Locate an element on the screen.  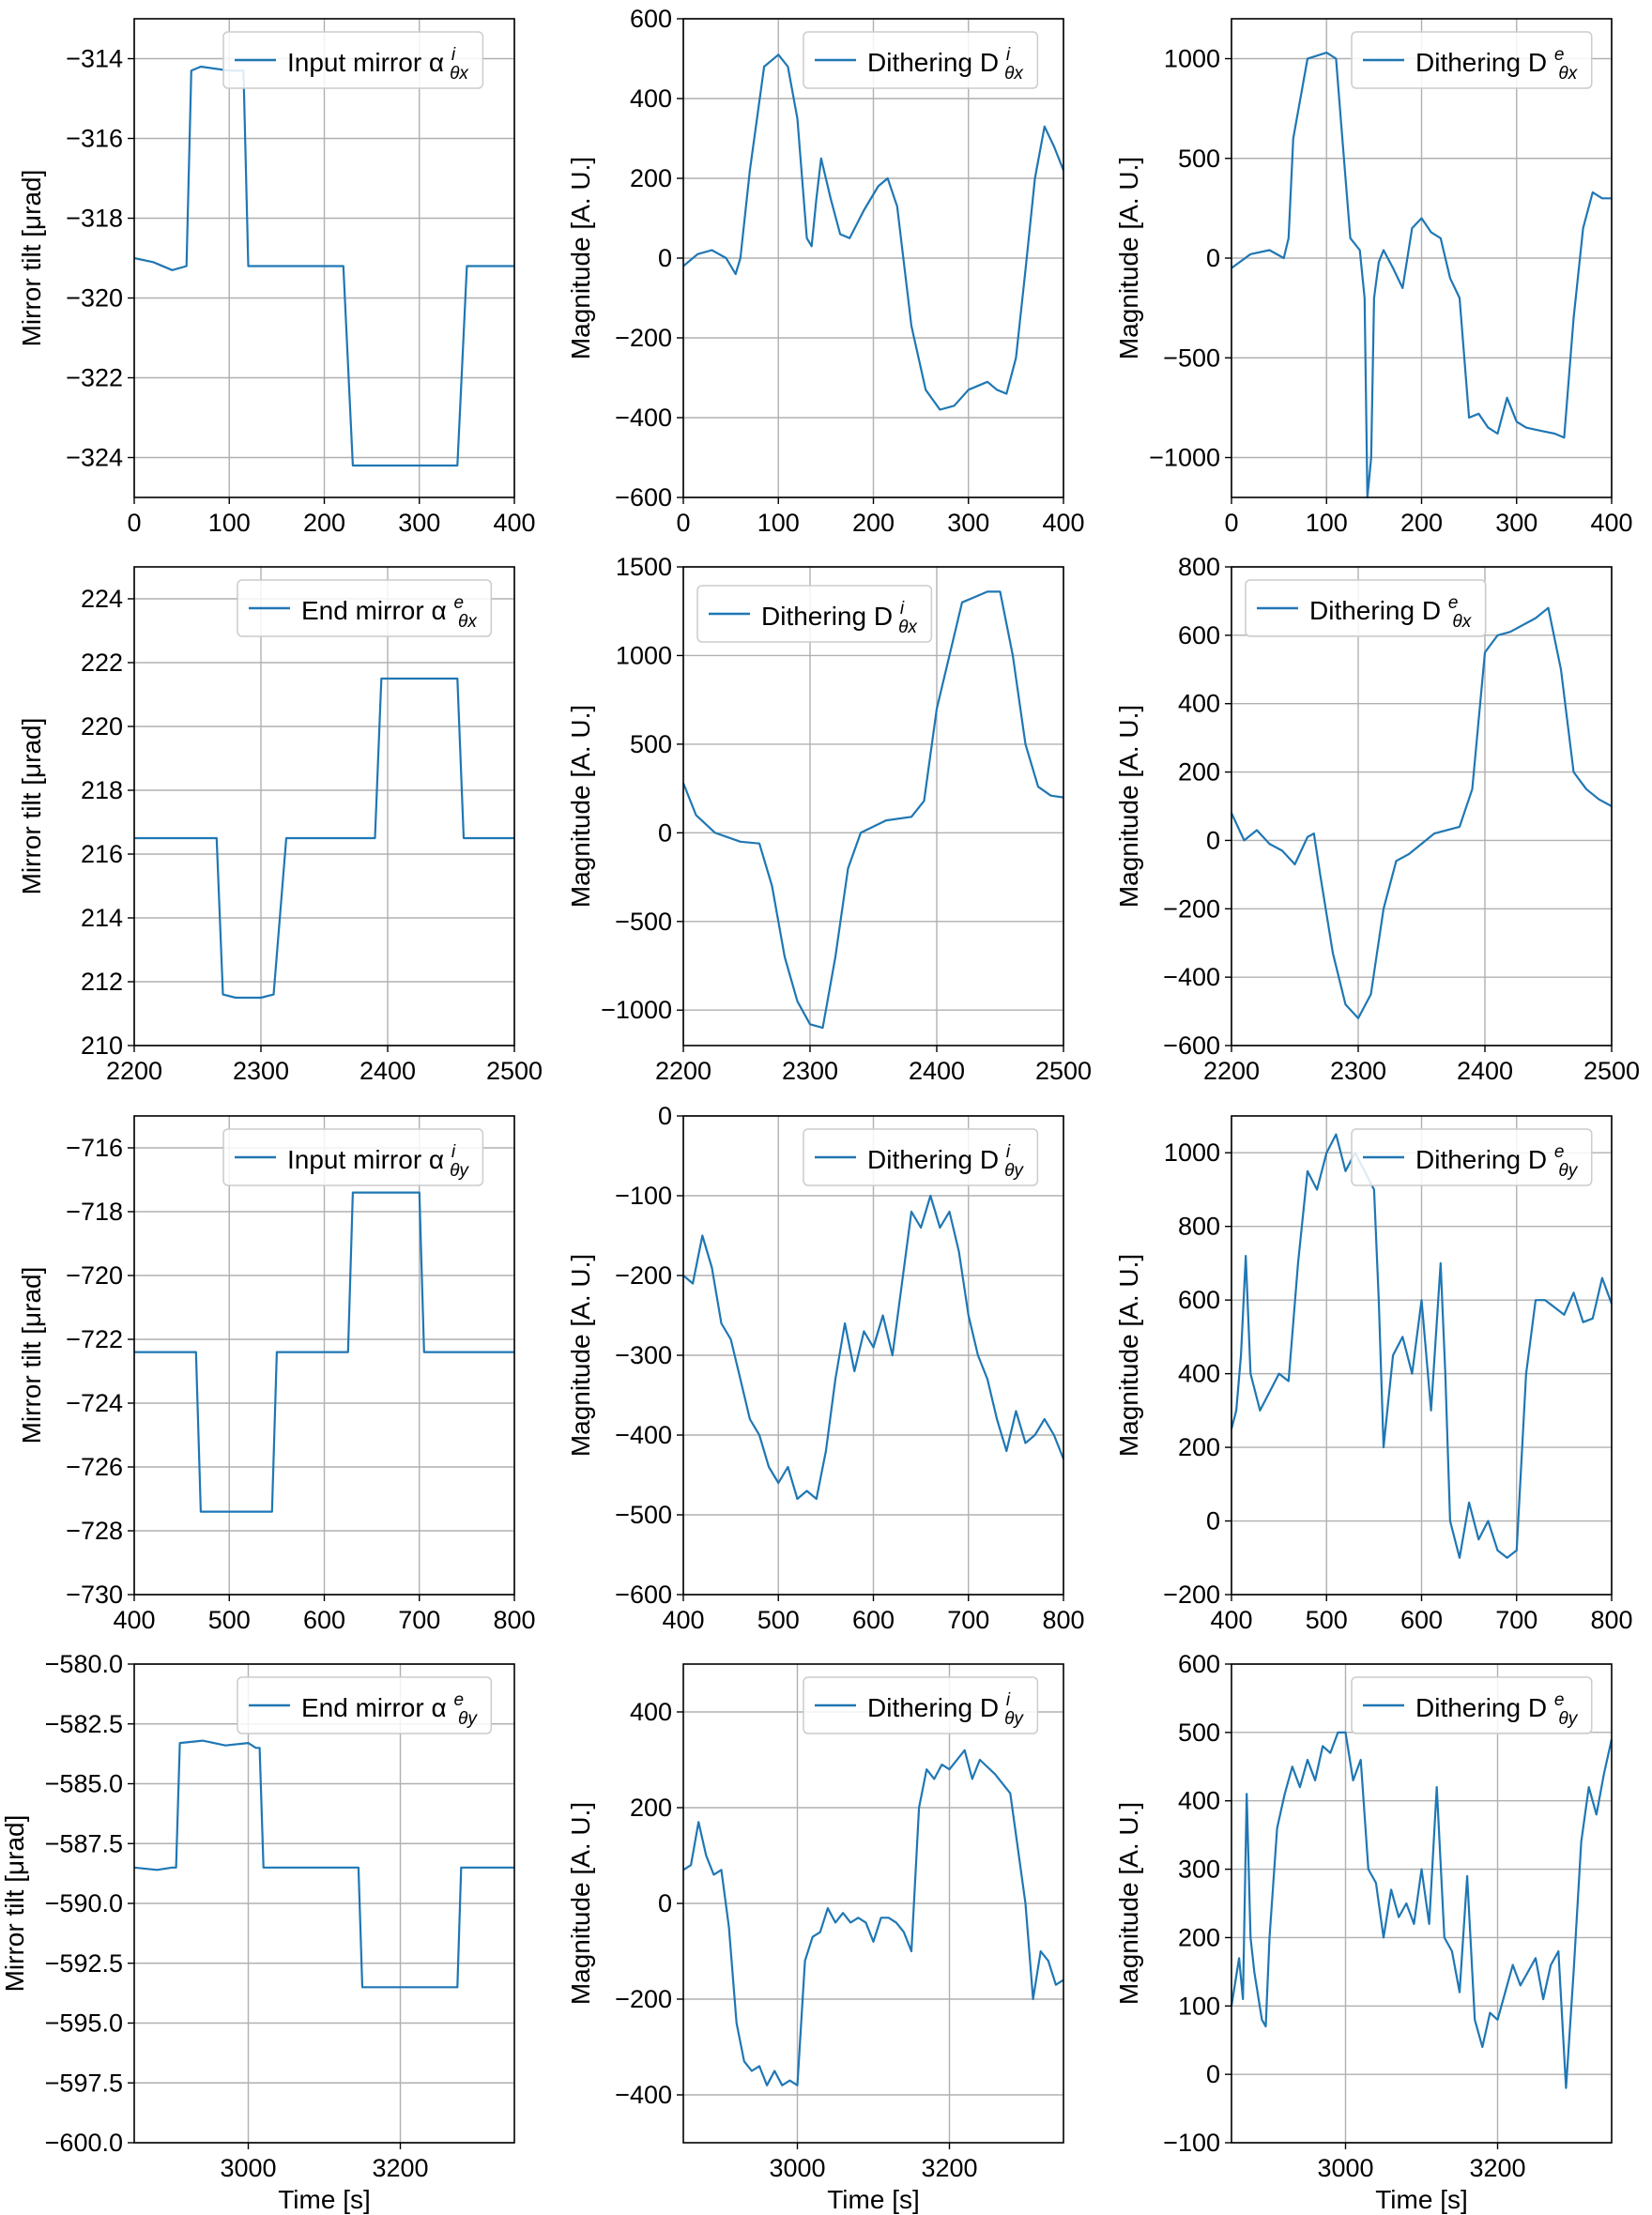
y-tick-label: 1500 is located at coordinates (644, 567).